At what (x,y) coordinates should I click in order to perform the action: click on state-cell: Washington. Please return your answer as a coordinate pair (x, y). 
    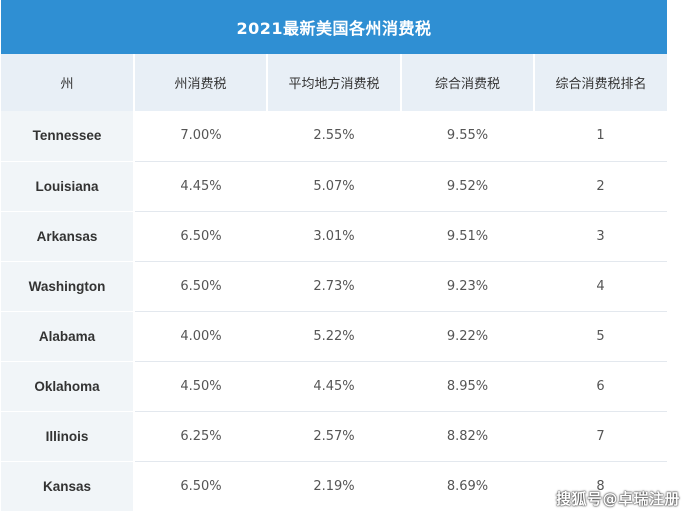
    Looking at the image, I should click on (68, 286).